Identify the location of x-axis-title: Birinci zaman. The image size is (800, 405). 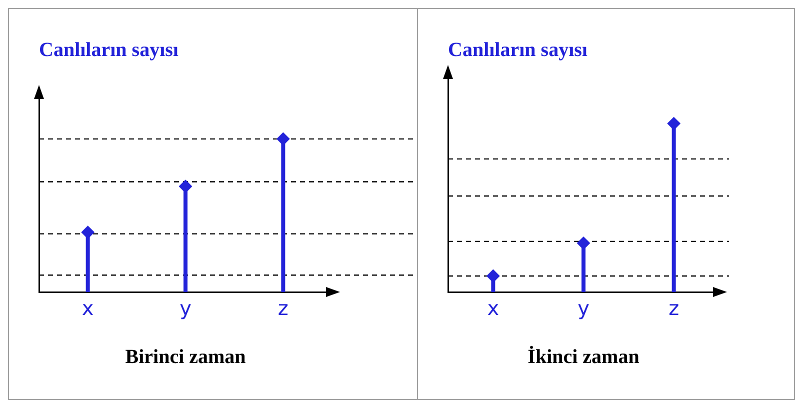
(185, 357).